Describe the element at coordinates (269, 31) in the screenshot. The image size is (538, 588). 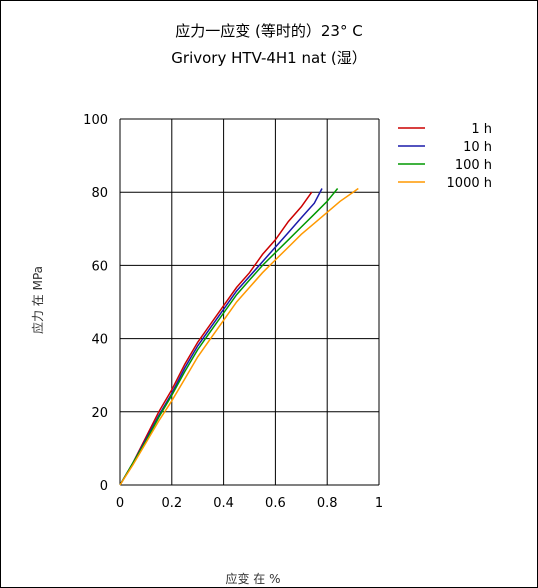
I see `chart-title: 应力一应变 (等时的）23° C` at that location.